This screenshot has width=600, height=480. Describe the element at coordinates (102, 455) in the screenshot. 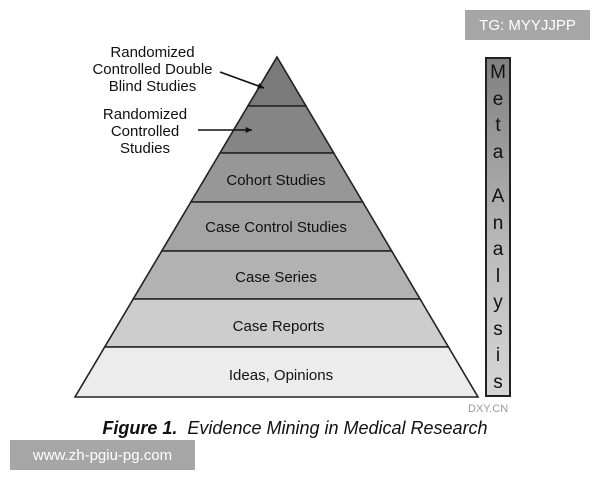

I see `watermark-bottom-left: www.zh-pgiu-pg.com` at that location.